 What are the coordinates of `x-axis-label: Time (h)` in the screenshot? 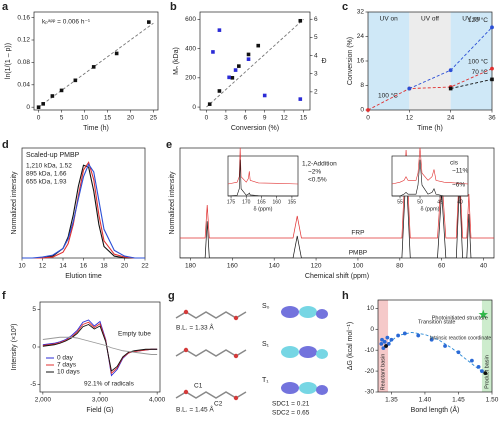 It's located at (430, 128).